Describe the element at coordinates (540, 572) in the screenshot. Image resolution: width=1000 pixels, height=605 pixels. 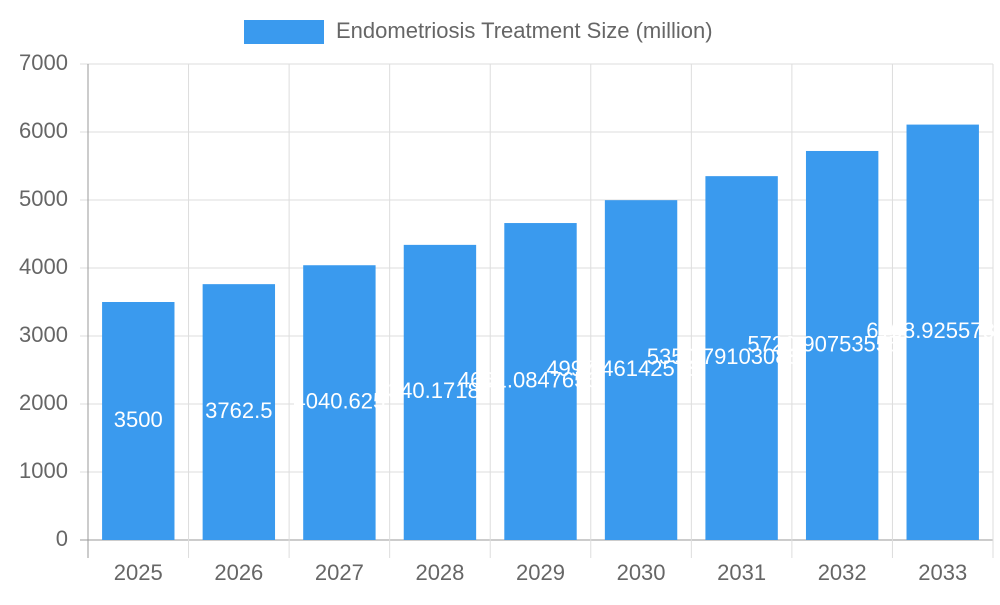
I see `x-tick-label: 2029` at that location.